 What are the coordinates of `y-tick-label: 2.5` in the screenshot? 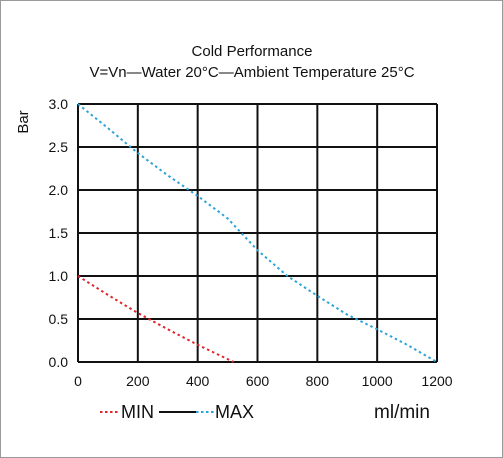 It's located at (59, 147).